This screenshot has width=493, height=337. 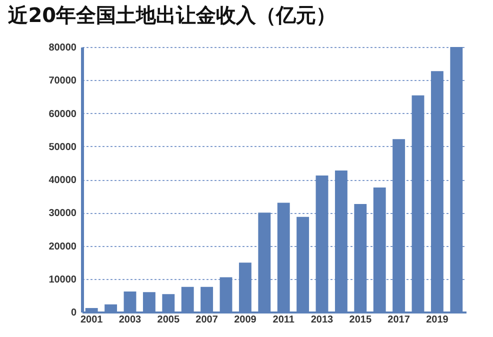 I want to click on y-tick-label: 40000, so click(x=62, y=180).